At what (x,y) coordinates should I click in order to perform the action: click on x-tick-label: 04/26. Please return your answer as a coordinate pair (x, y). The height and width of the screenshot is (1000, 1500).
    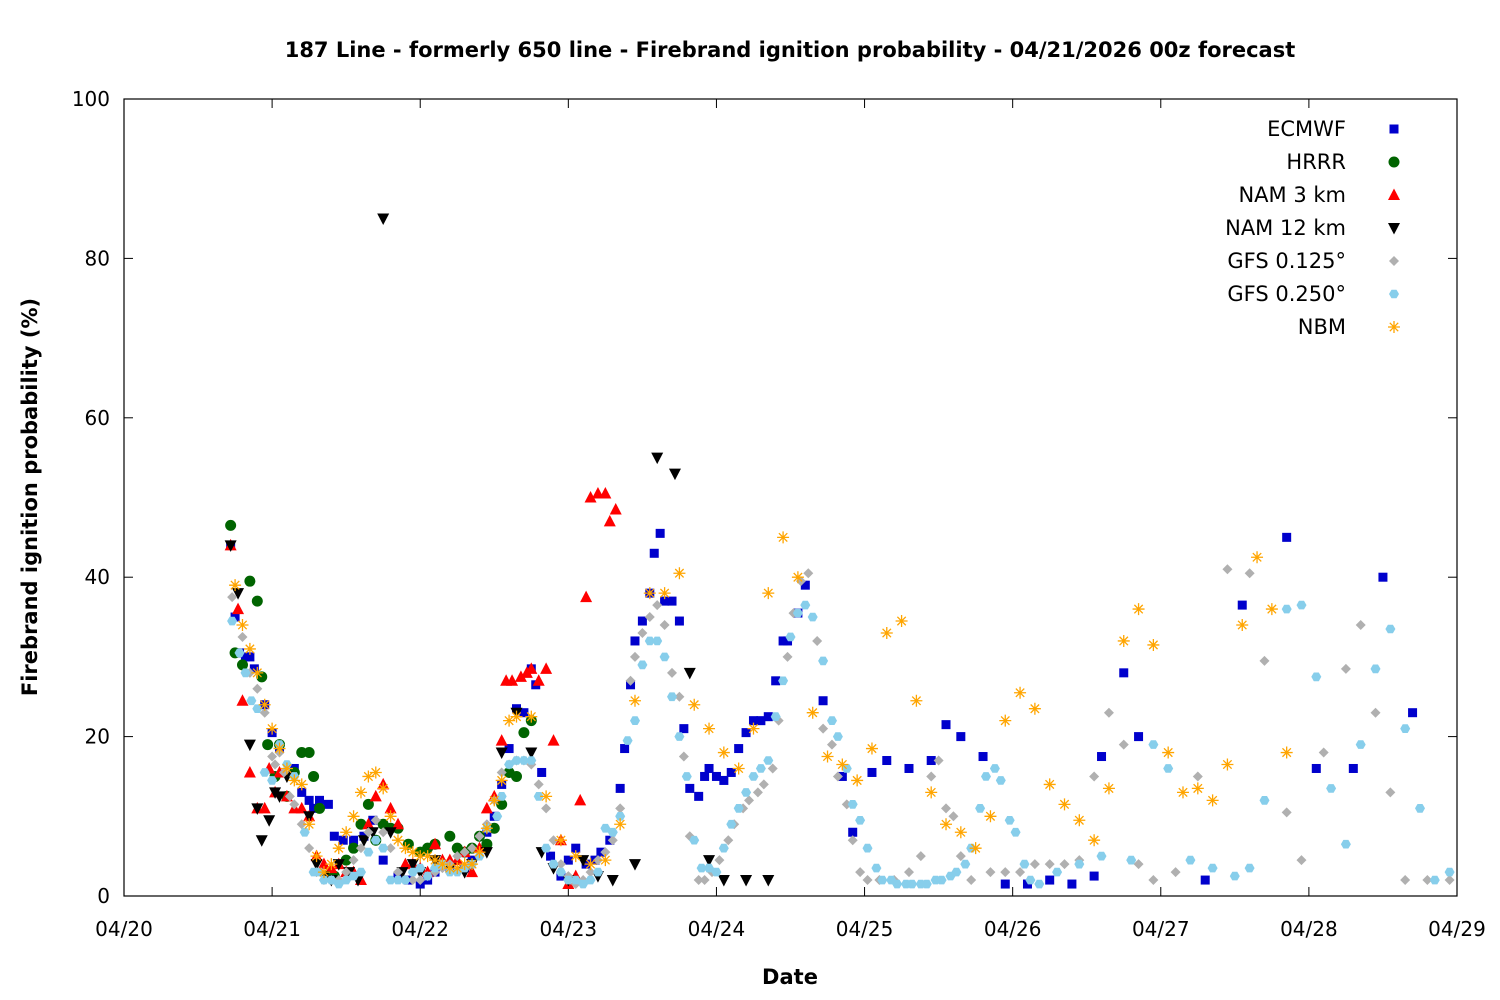
    Looking at the image, I should click on (1013, 929).